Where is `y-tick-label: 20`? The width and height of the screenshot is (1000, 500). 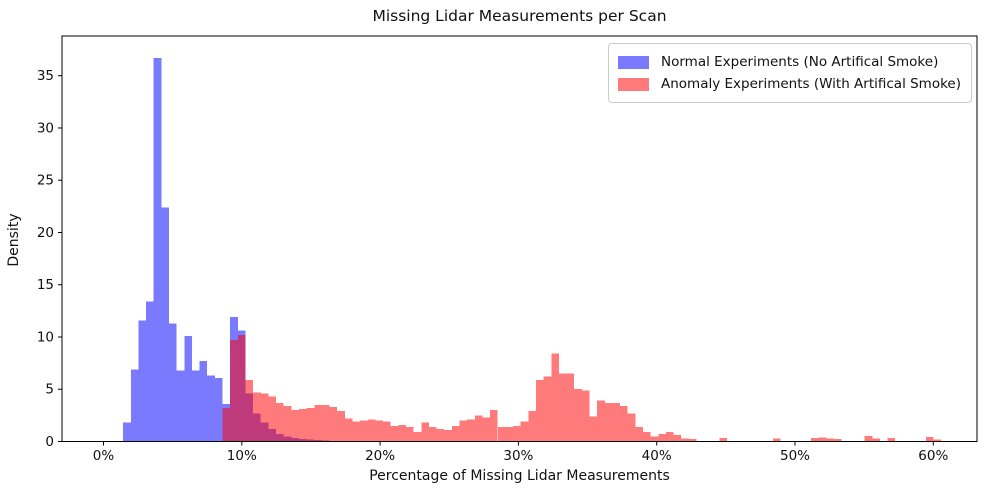 y-tick-label: 20 is located at coordinates (45, 233).